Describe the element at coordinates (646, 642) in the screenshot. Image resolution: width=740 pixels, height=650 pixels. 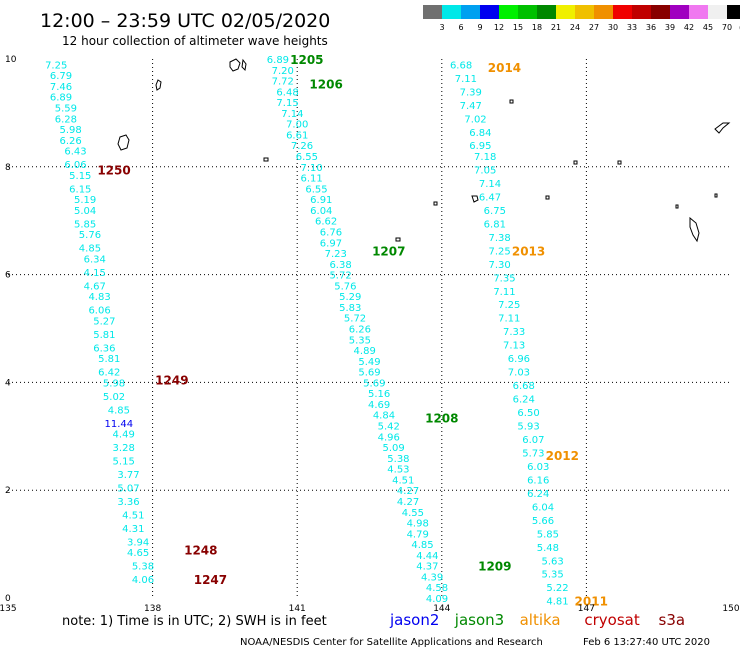
I see `generated-timestamp: Feb 6 13:27:40 UTC 2020` at that location.